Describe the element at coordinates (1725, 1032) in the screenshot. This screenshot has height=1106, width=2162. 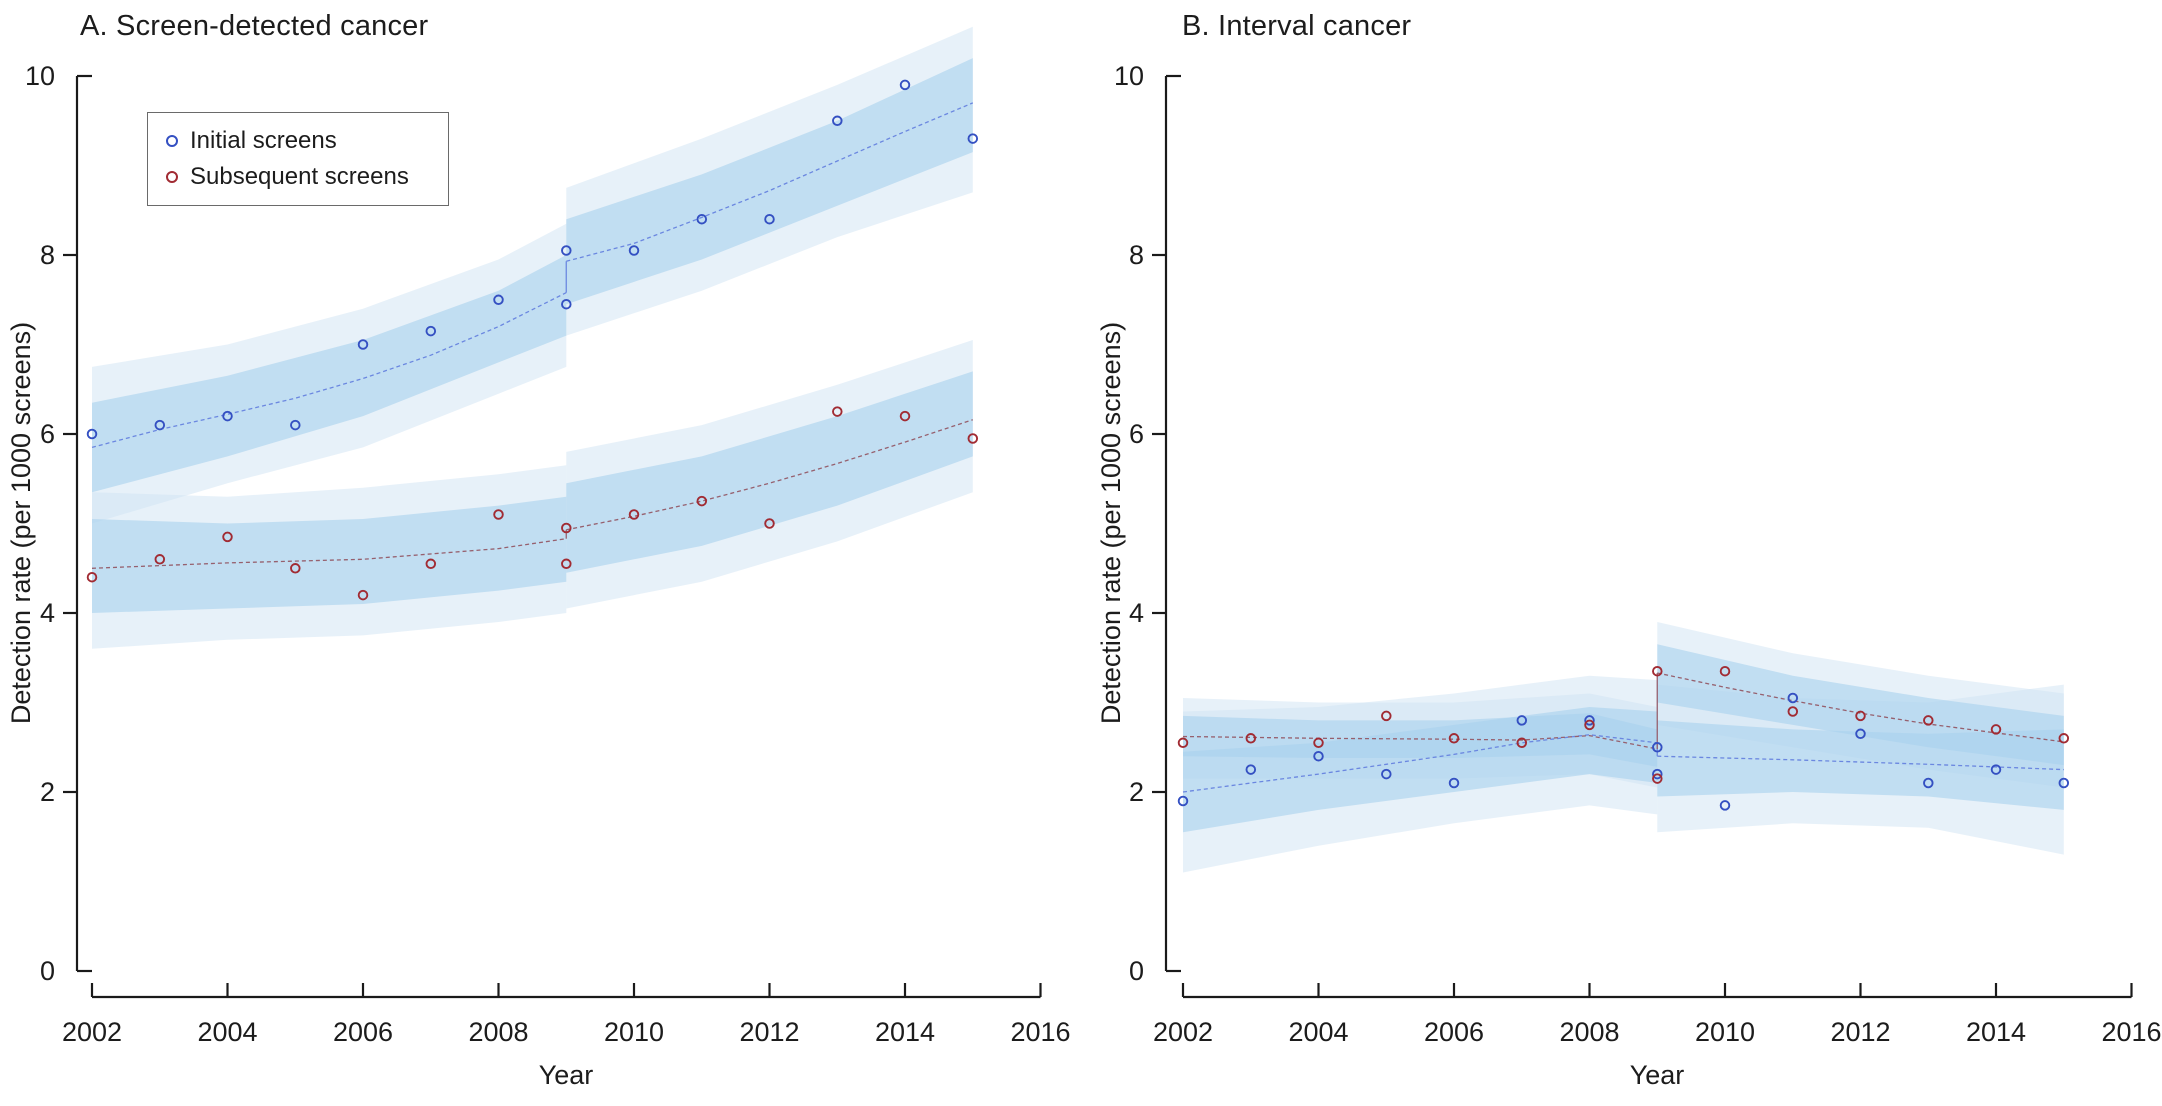
I see `x-tick-label: 2010` at that location.